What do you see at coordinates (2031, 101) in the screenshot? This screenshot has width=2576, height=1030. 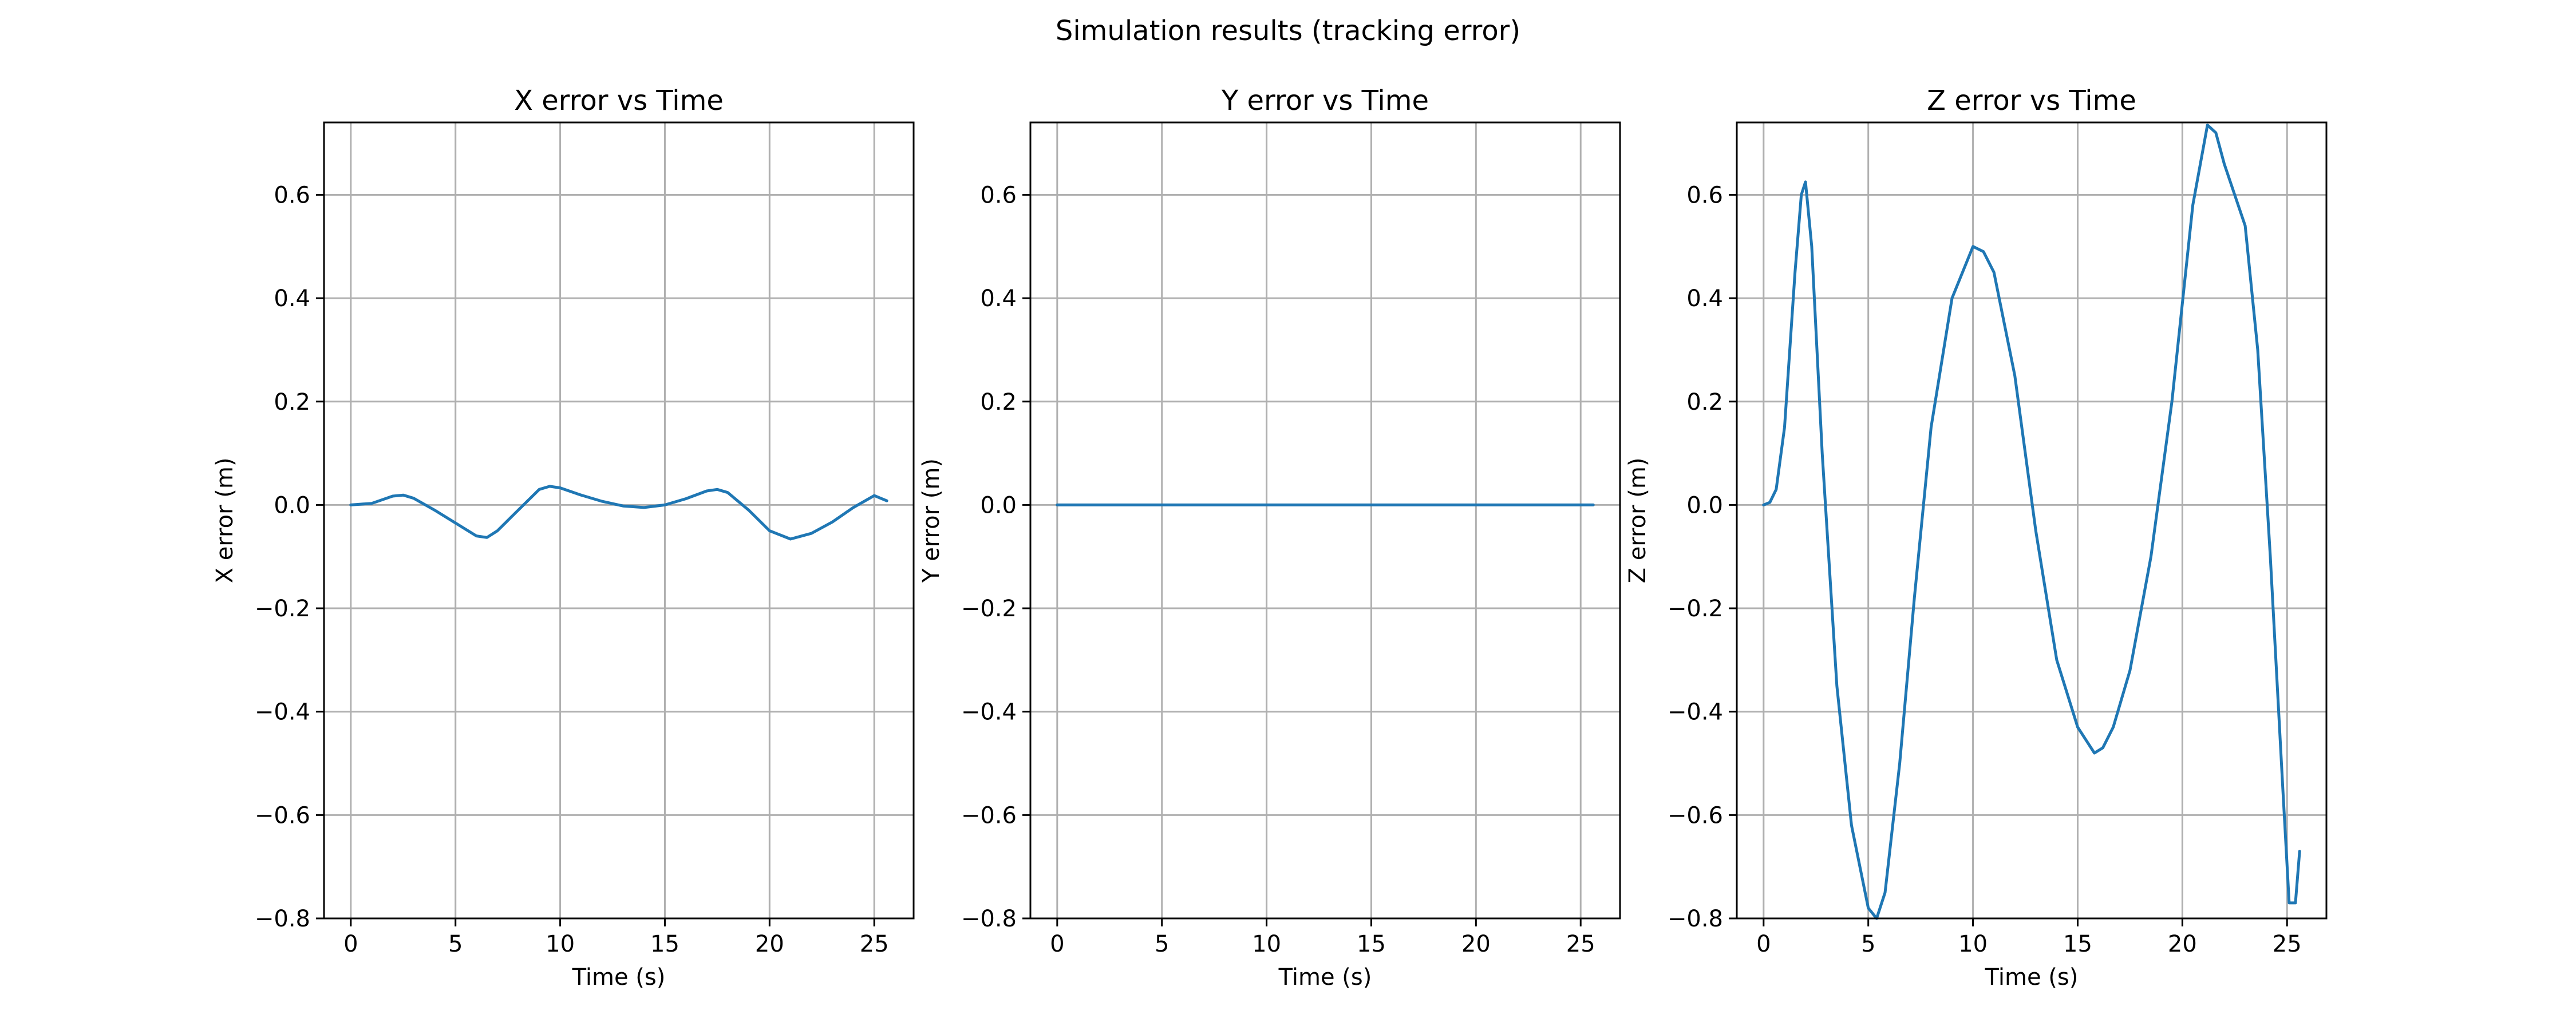 I see `subplot-title: Z error vs Time` at bounding box center [2031, 101].